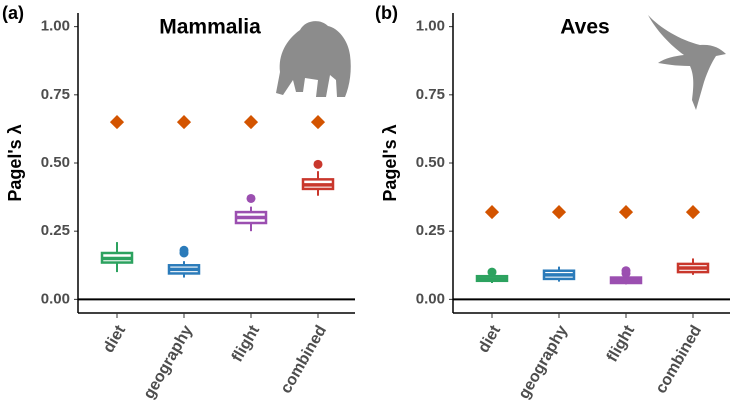  I want to click on chart-title: Aves, so click(584, 27).